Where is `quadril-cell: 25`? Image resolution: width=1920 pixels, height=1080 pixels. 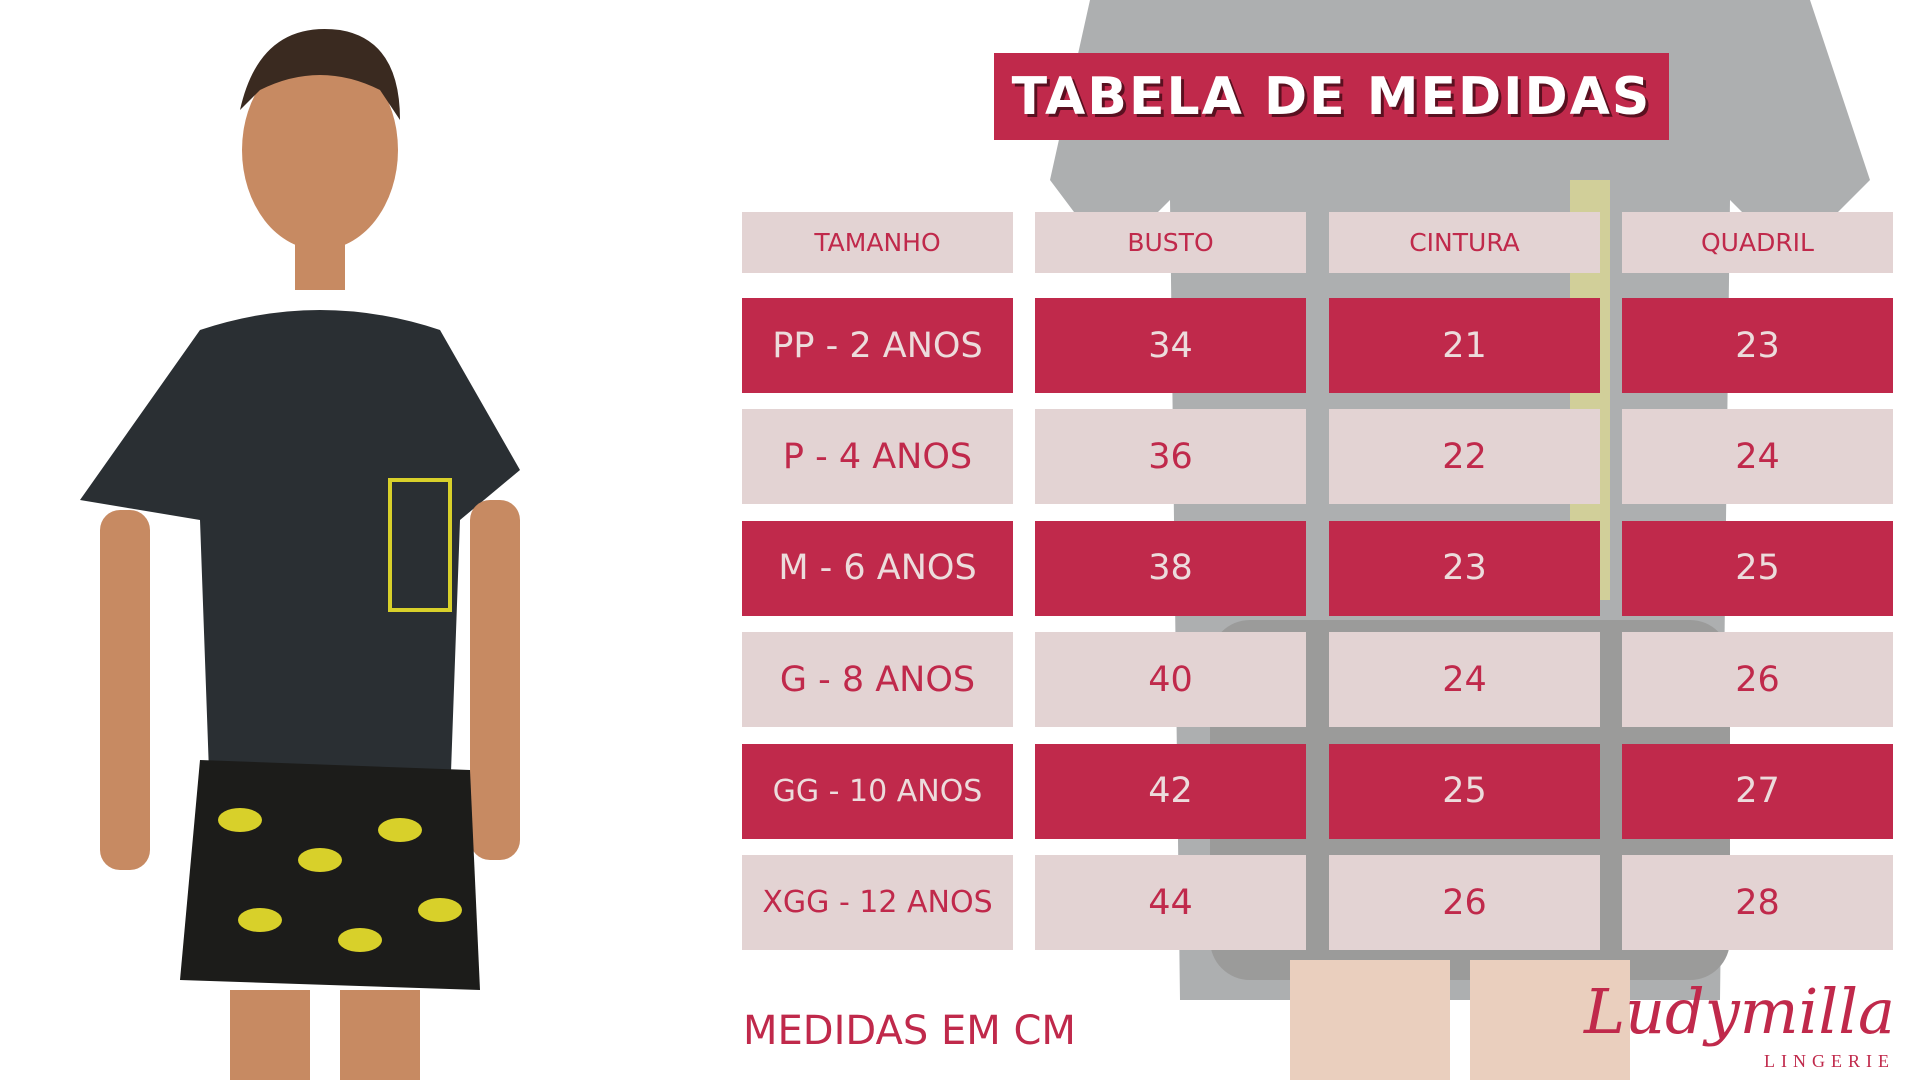
quadril-cell: 25 is located at coordinates (1757, 568).